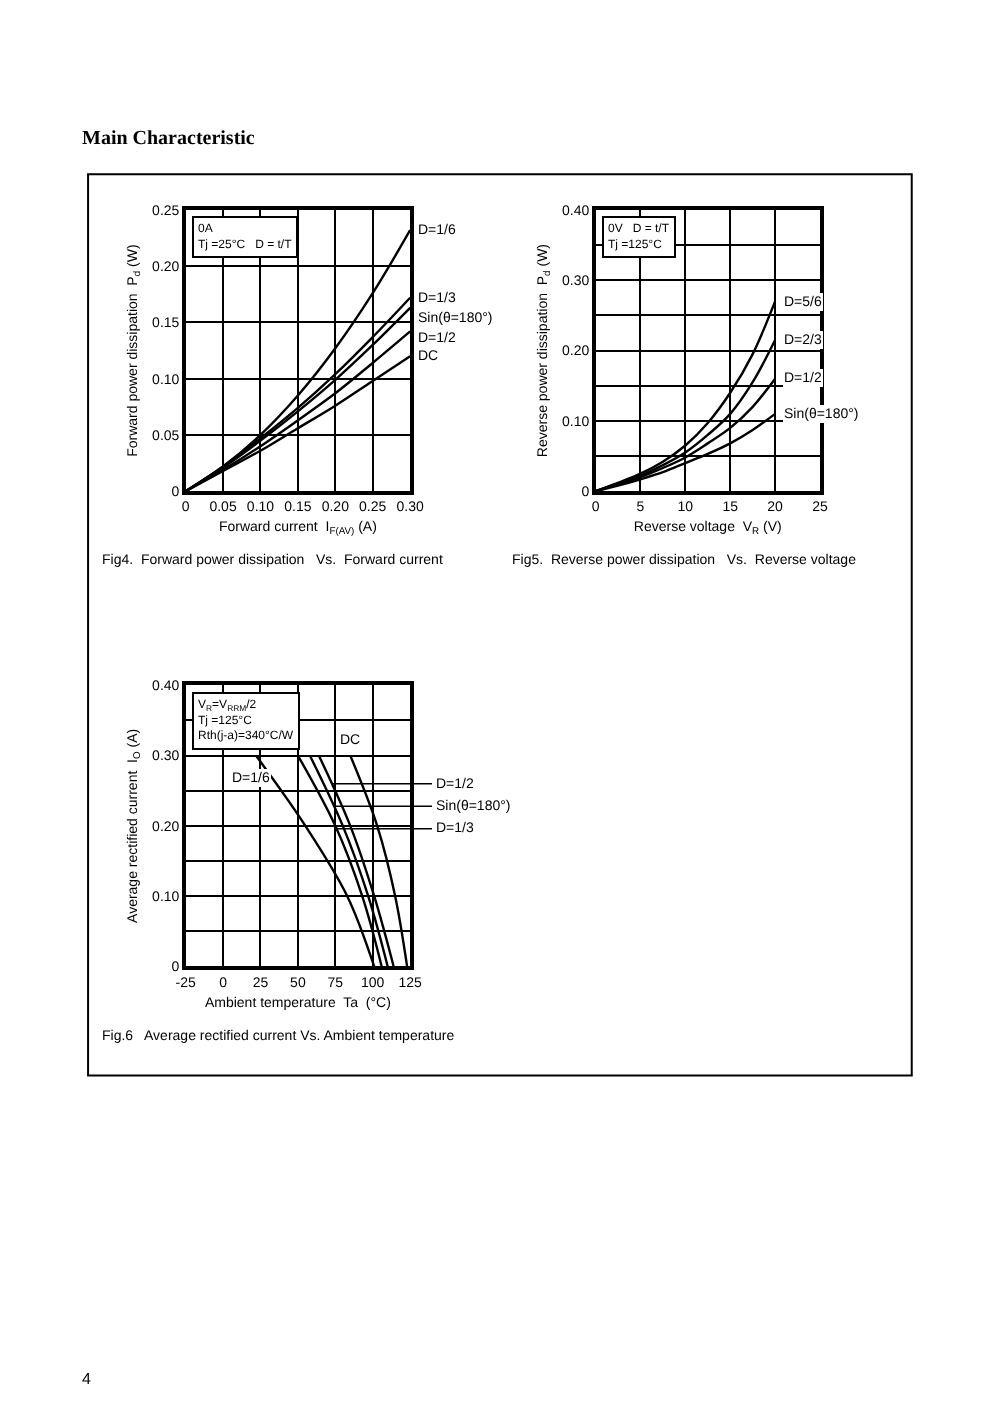 The height and width of the screenshot is (1424, 996). What do you see at coordinates (87, 1379) in the screenshot?
I see `text: 4` at bounding box center [87, 1379].